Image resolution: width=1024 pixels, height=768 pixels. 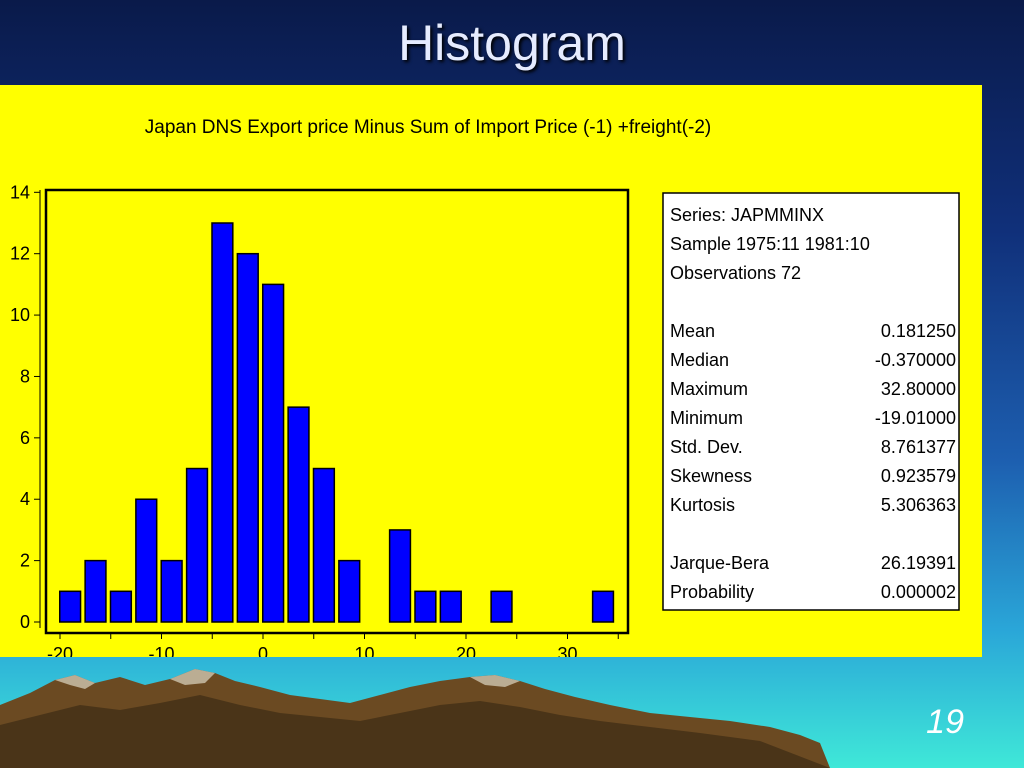 I want to click on stats-label: Jarque-Bera, so click(x=720, y=563).